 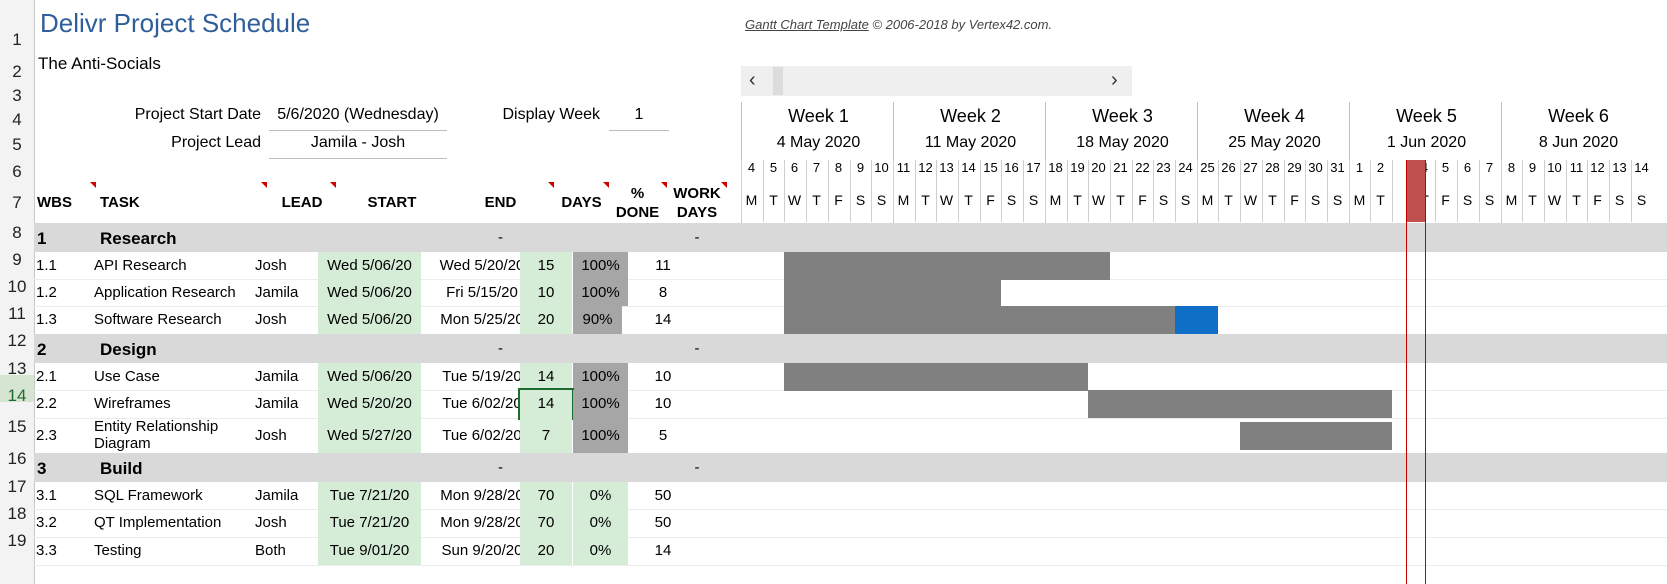 I want to click on row-number: 5, so click(x=17, y=144).